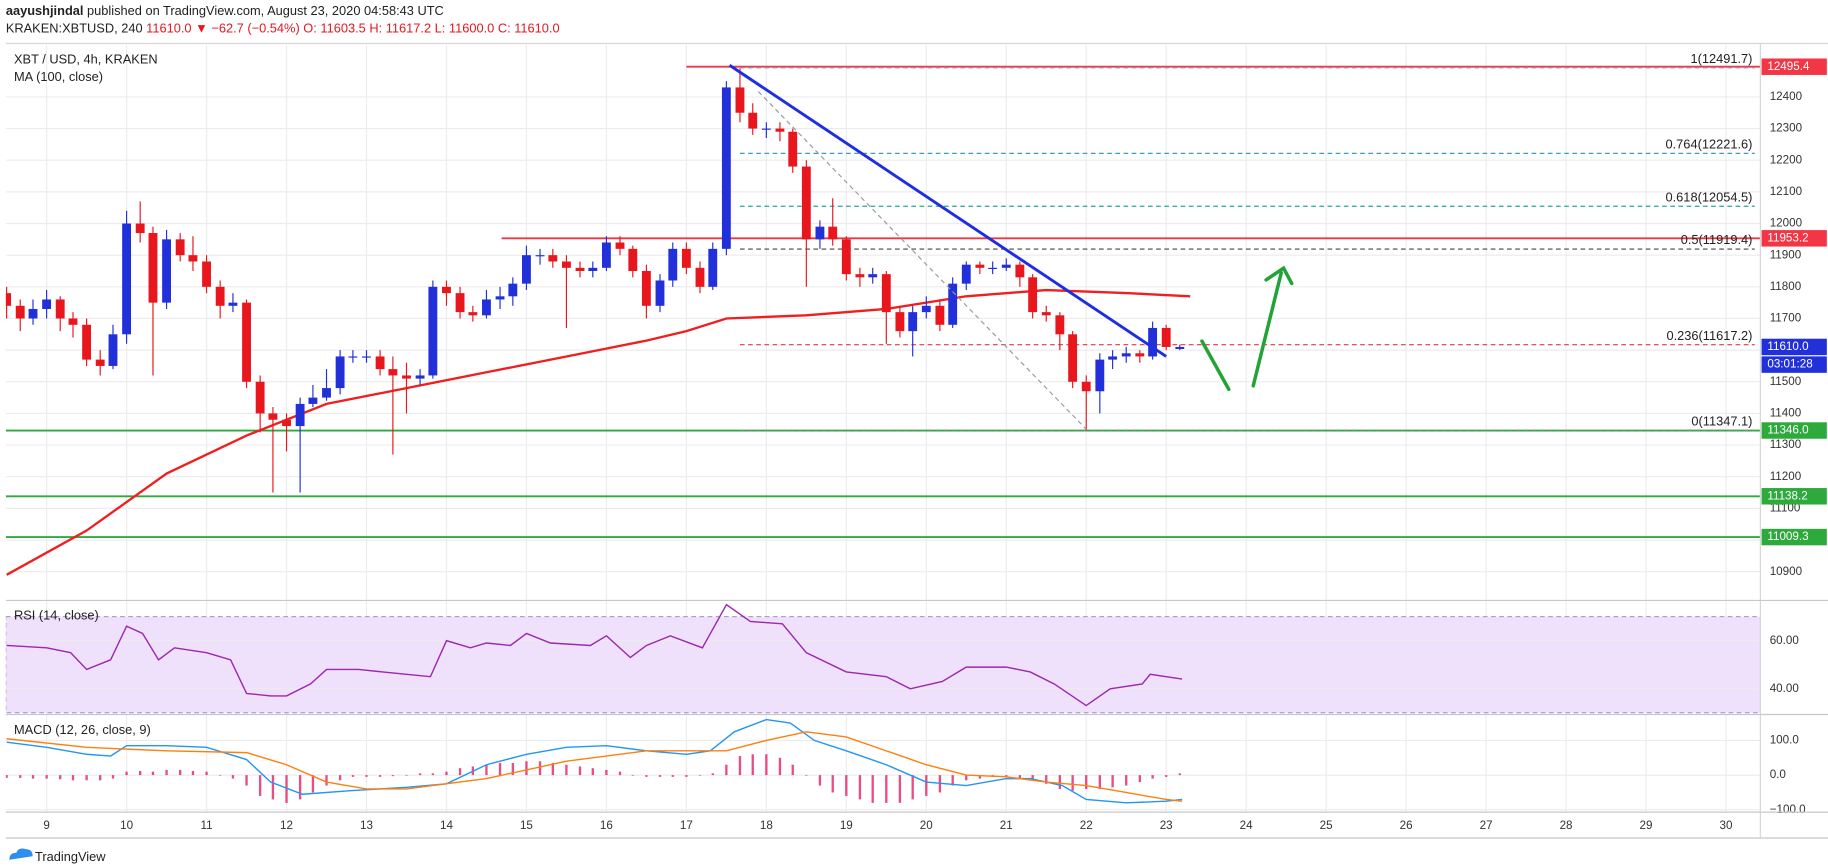 Image resolution: width=1828 pixels, height=868 pixels. What do you see at coordinates (1785, 507) in the screenshot?
I see `y-tick-label: 11100` at bounding box center [1785, 507].